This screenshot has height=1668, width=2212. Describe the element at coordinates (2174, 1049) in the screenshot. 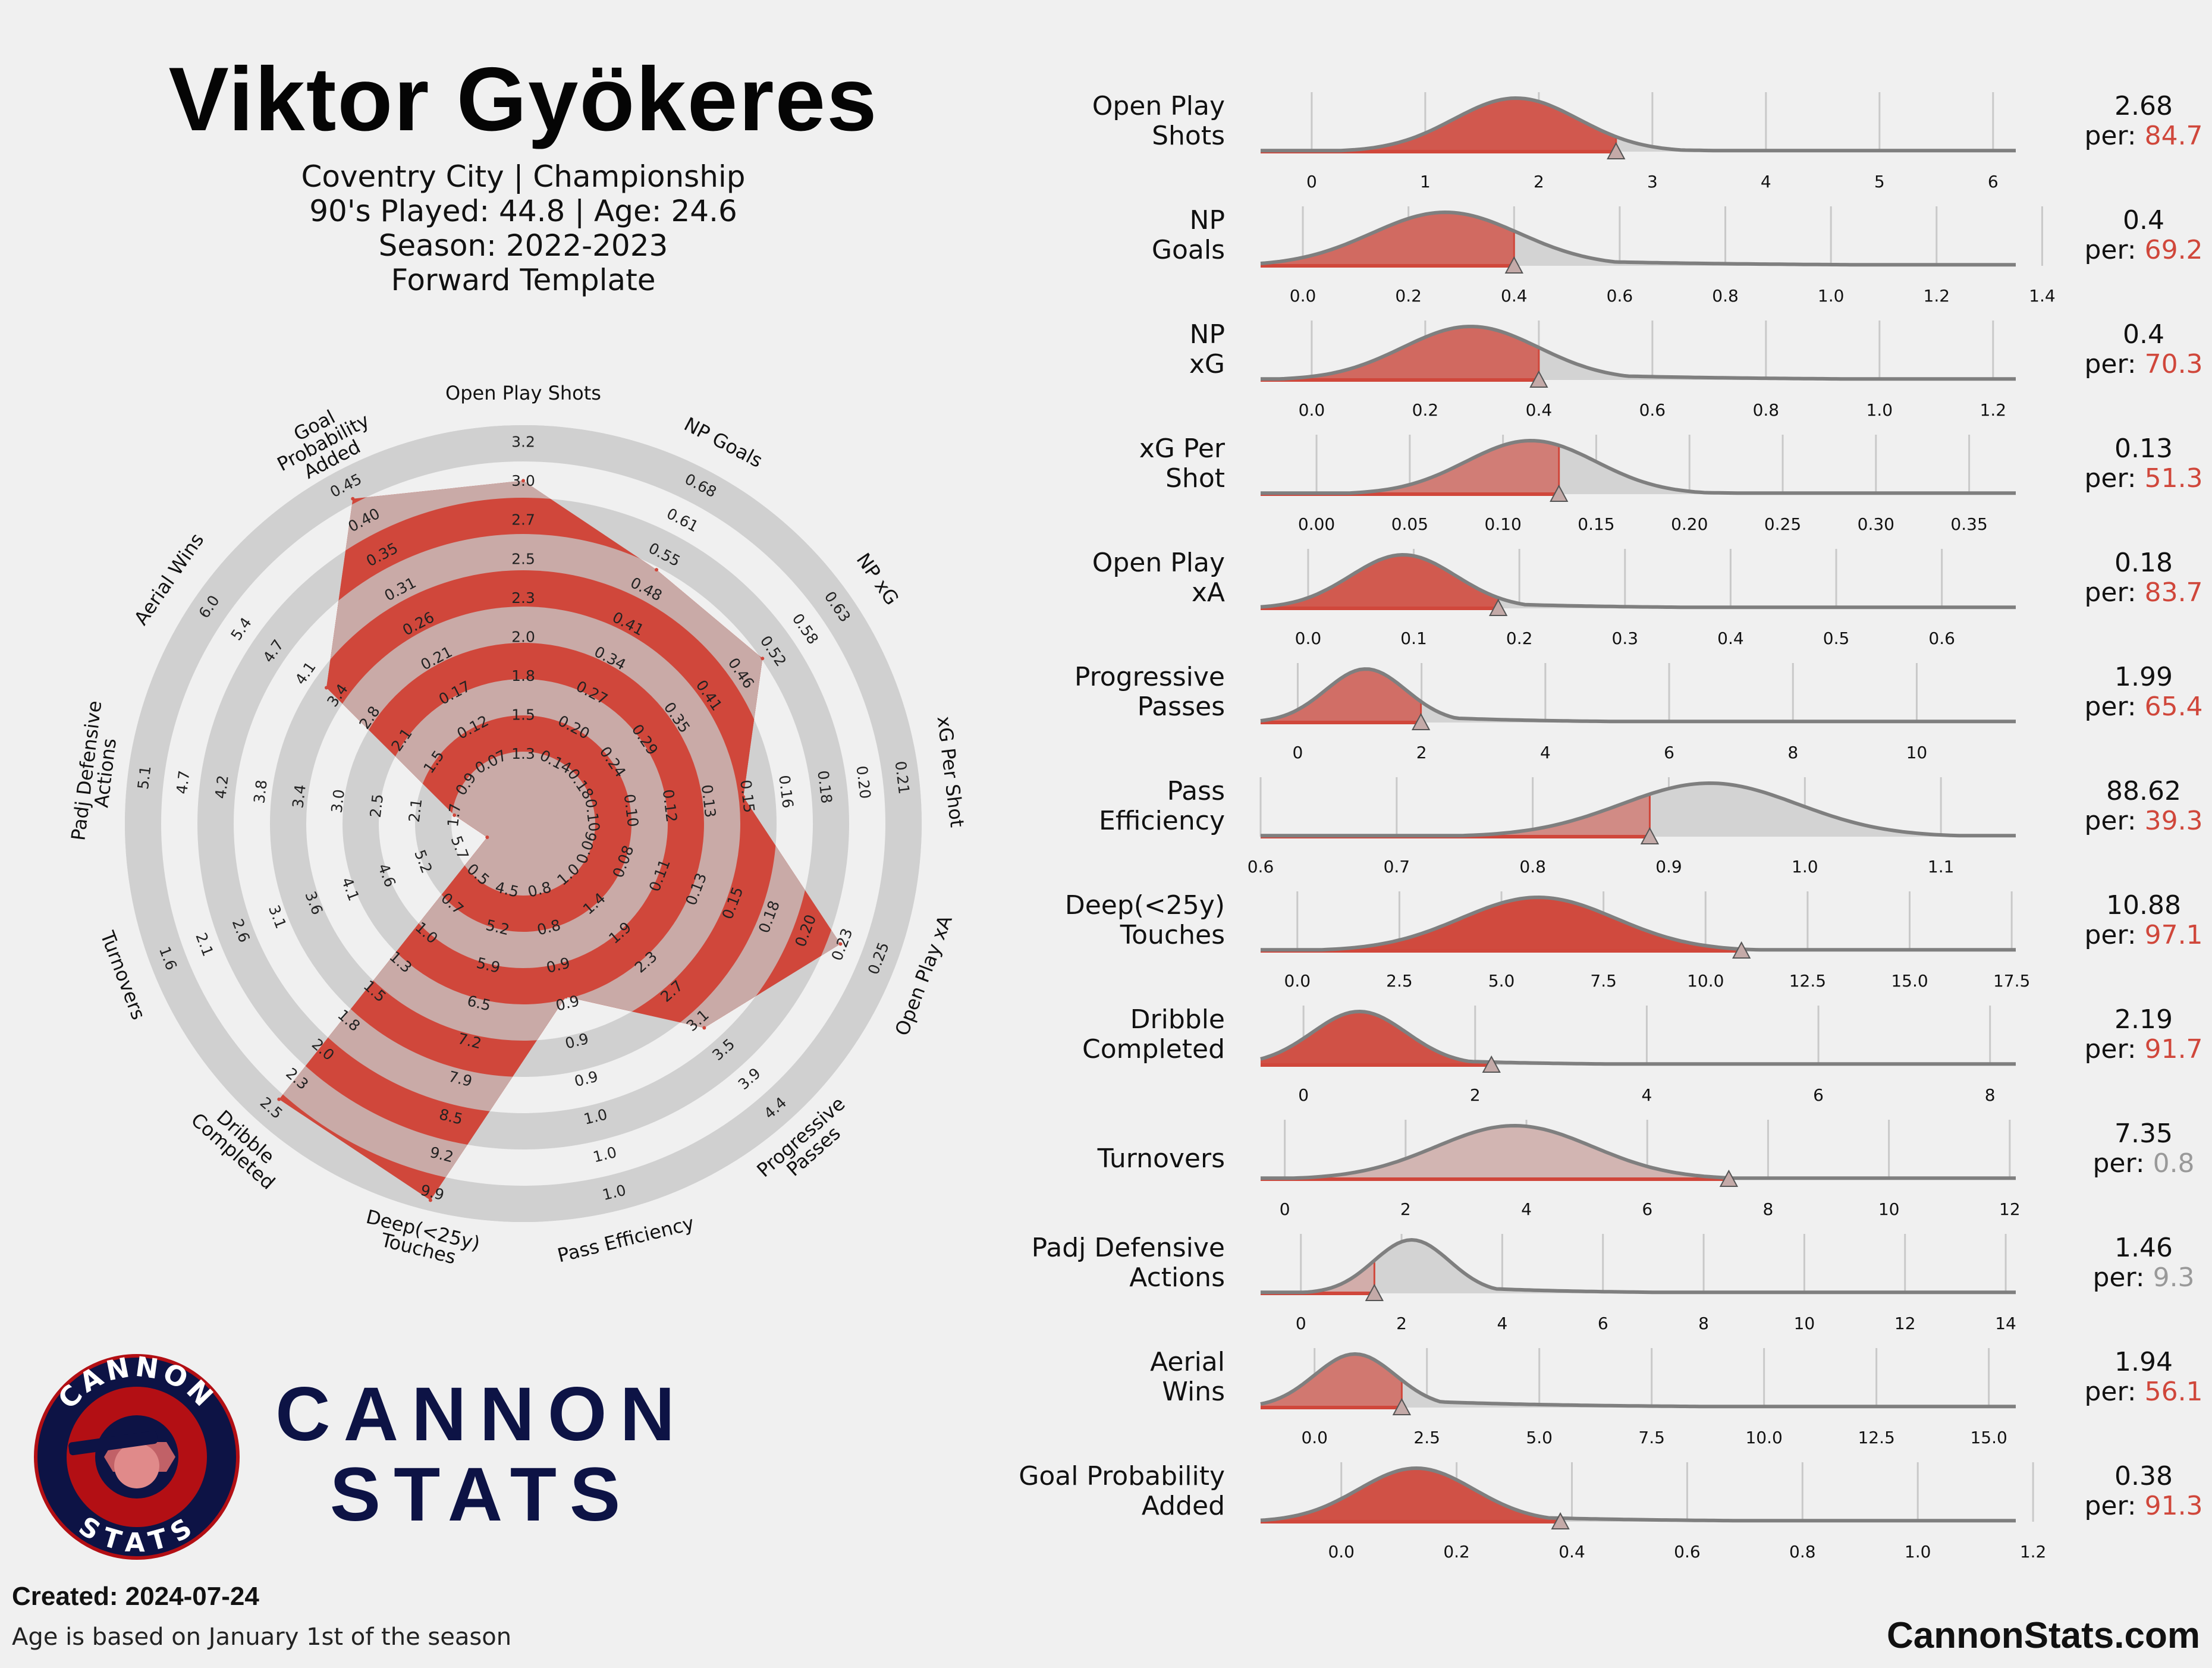

I see `per-value: 91.7` at that location.